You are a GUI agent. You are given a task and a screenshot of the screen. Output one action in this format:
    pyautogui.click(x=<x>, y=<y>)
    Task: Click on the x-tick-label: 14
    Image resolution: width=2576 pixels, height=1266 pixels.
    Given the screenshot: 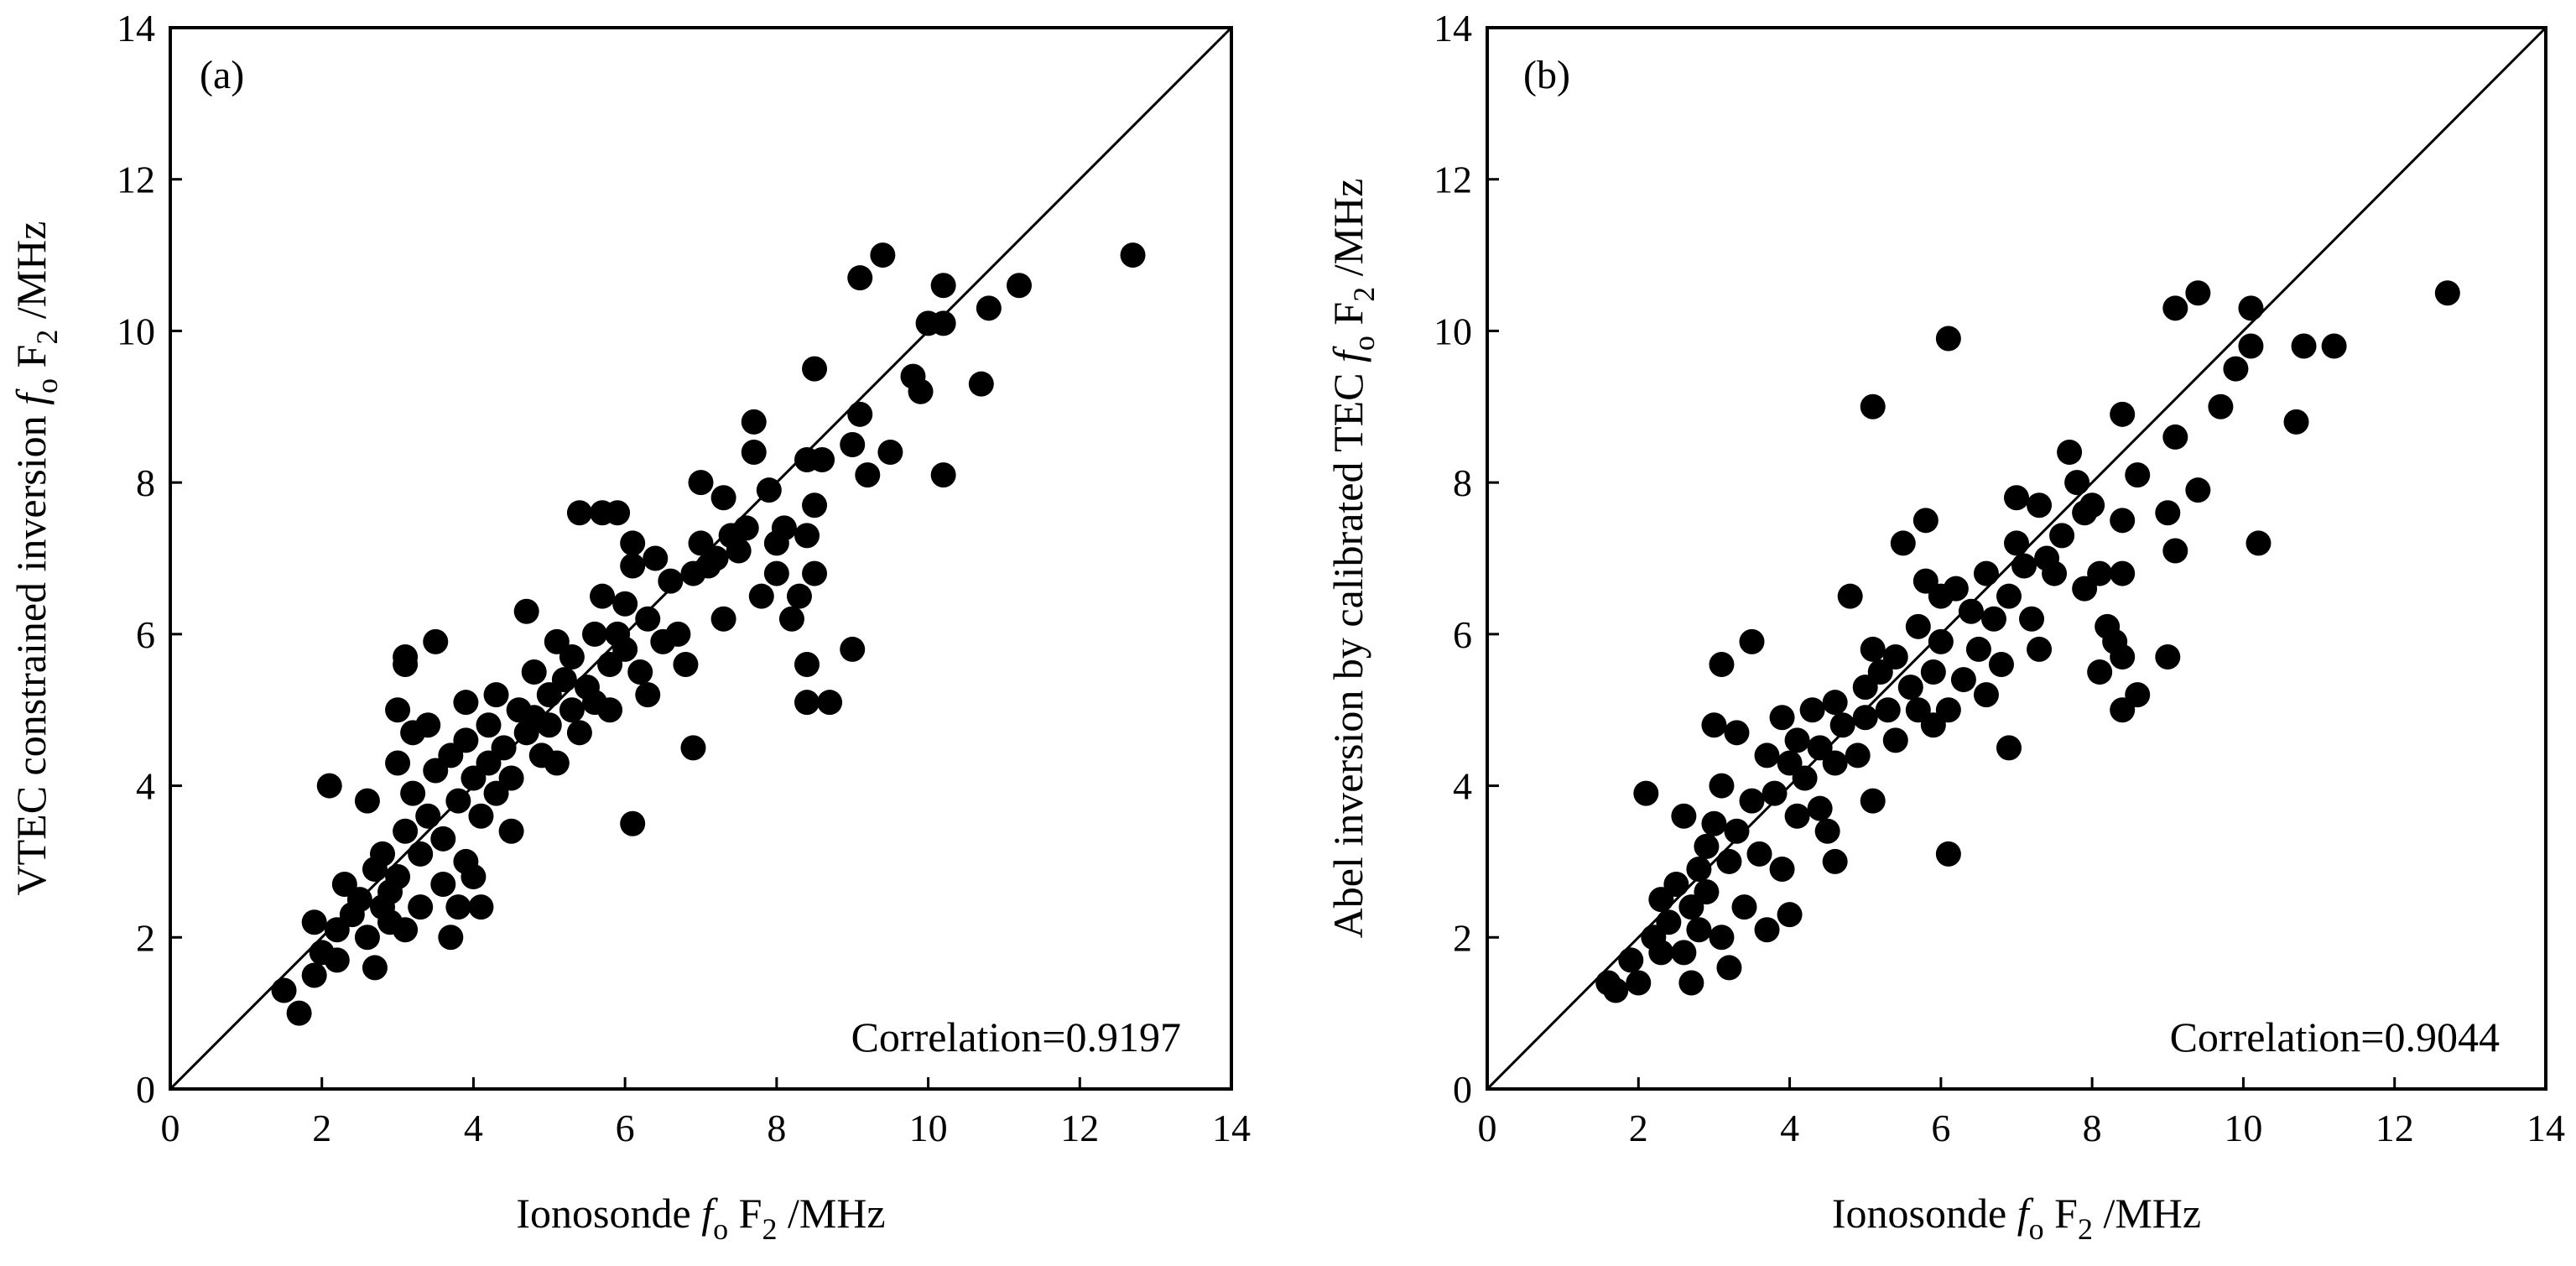 What is the action you would take?
    pyautogui.click(x=1231, y=1128)
    